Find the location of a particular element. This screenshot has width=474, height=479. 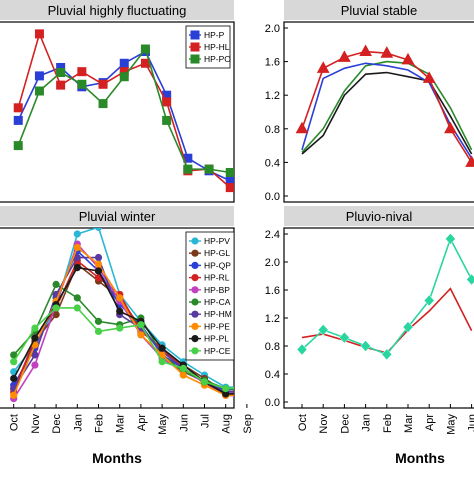

x-tick-label: Oct is located at coordinates (15, 422).